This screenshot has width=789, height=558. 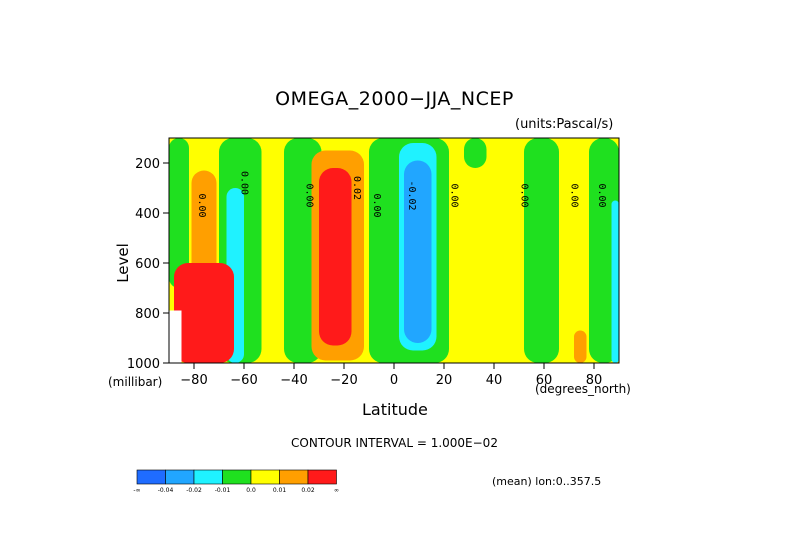 I want to click on contour-label: -0.02, so click(x=411, y=195).